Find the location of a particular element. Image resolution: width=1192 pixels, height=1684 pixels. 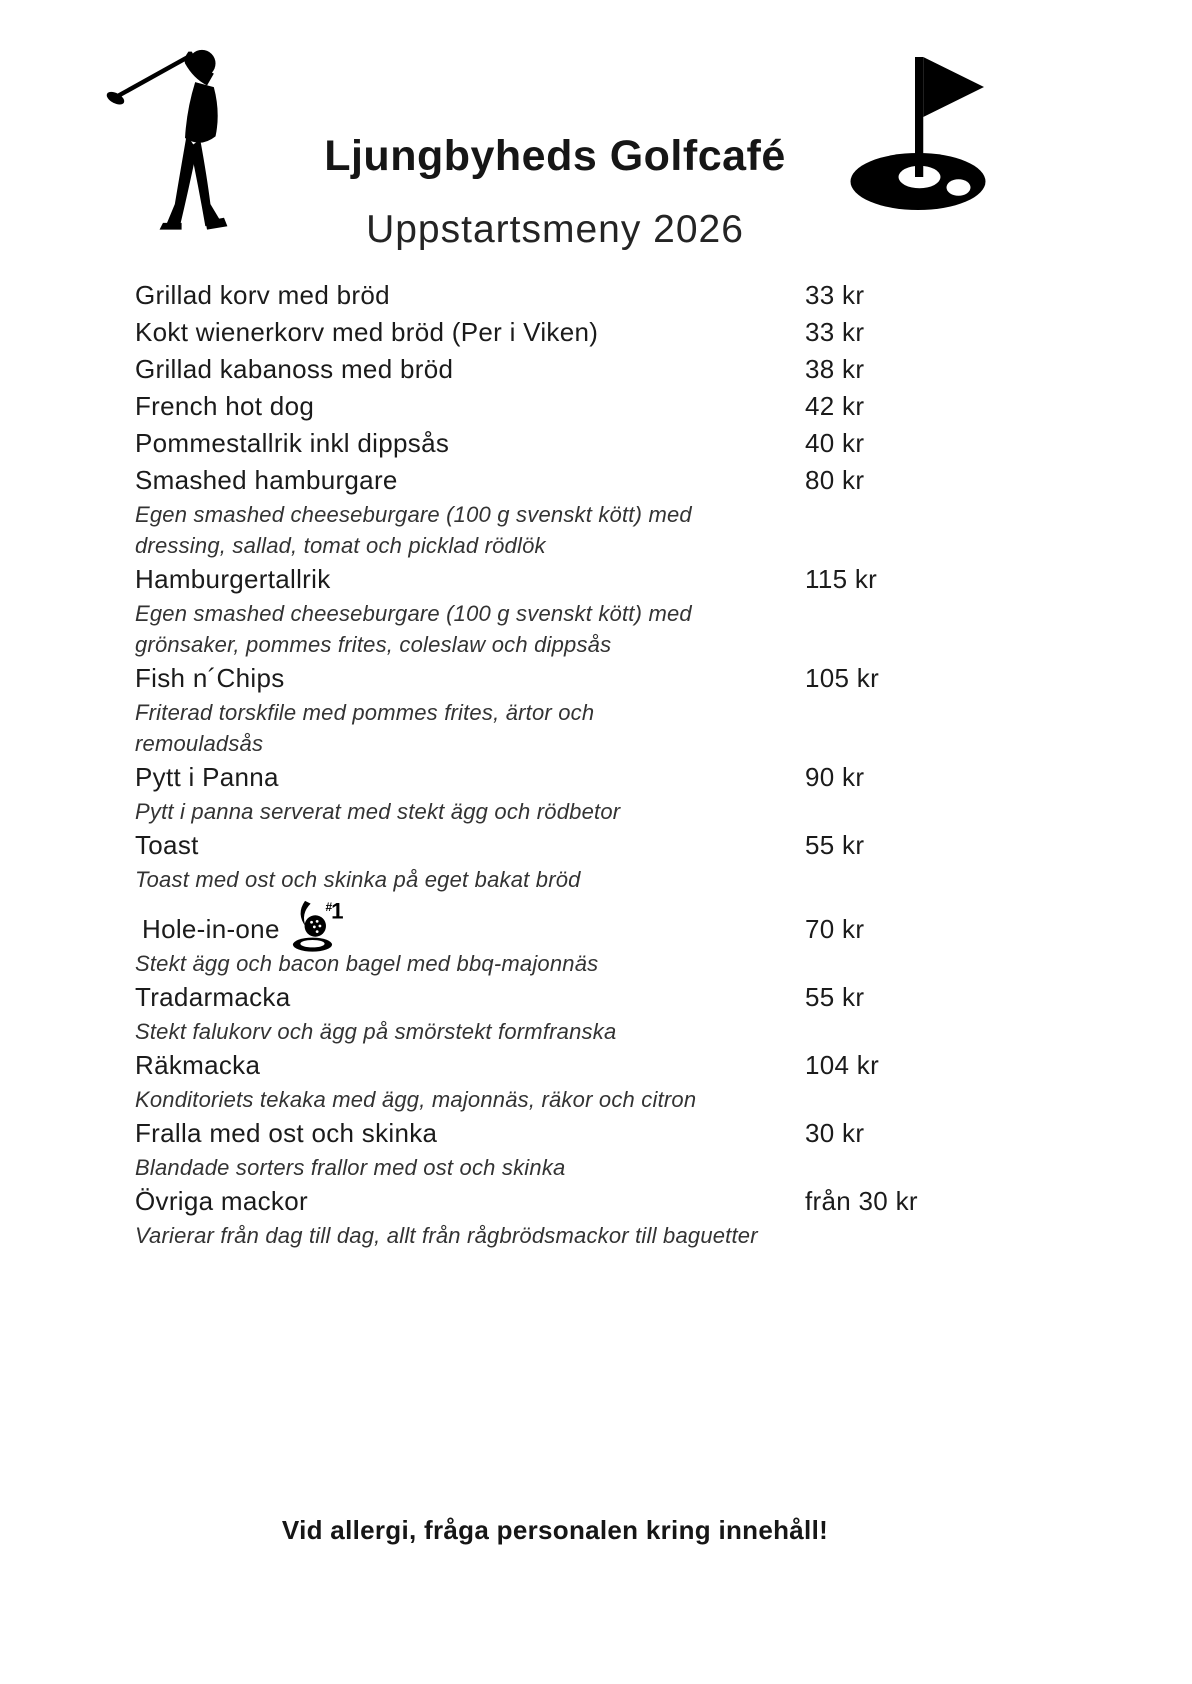

menu-item-name: Hole-in-one is located at coordinates (211, 929).